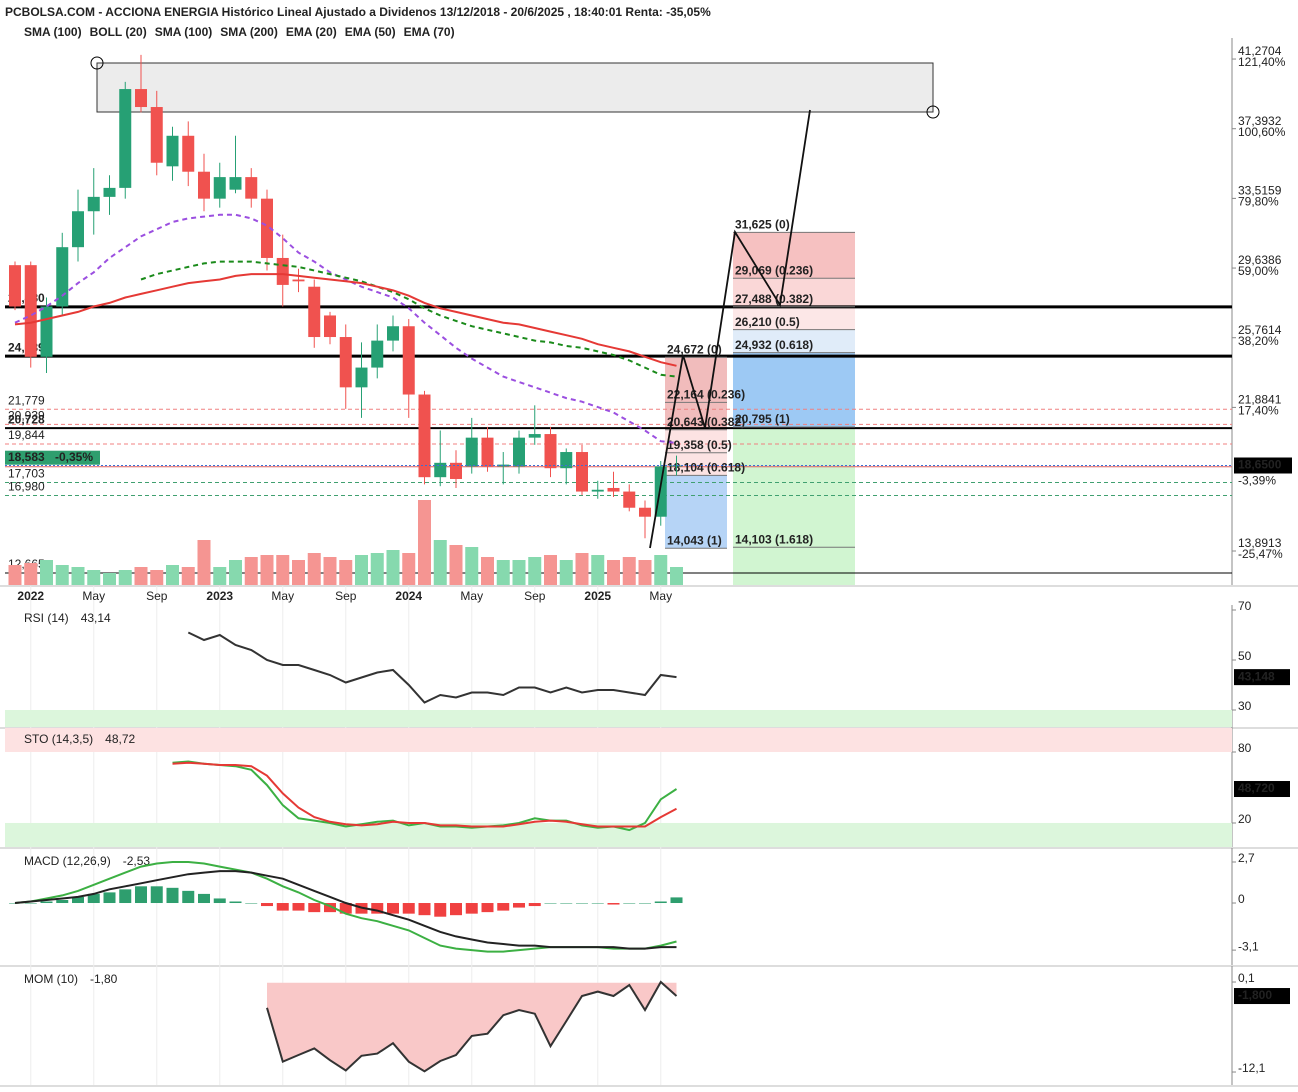 The height and width of the screenshot is (1092, 1298). Describe the element at coordinates (1258, 271) in the screenshot. I see `y-tick-pct: 59,00%` at that location.